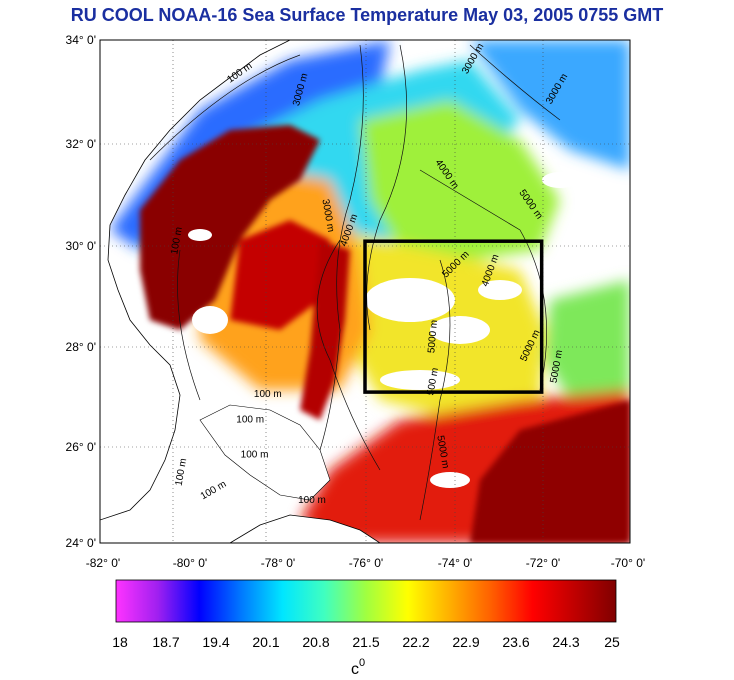 The width and height of the screenshot is (734, 680). I want to click on lat-tick-label: 26° 0', so click(81, 447).